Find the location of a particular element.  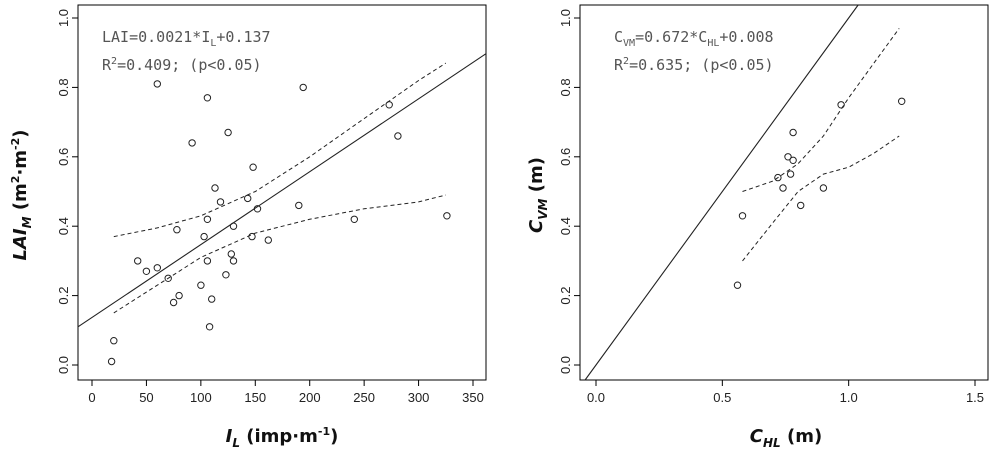

left-r-squared: R2=0.409; (p<0.05) is located at coordinates (182, 65).